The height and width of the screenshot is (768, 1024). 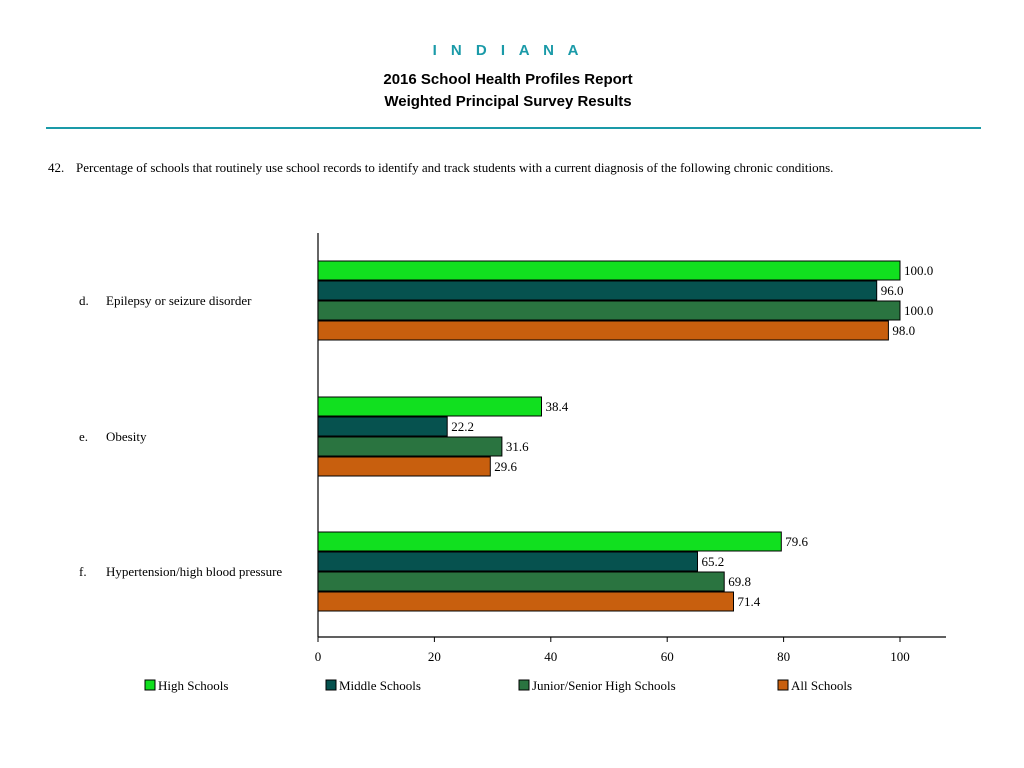 What do you see at coordinates (739, 581) in the screenshot?
I see `bar-value-label: 69.8` at bounding box center [739, 581].